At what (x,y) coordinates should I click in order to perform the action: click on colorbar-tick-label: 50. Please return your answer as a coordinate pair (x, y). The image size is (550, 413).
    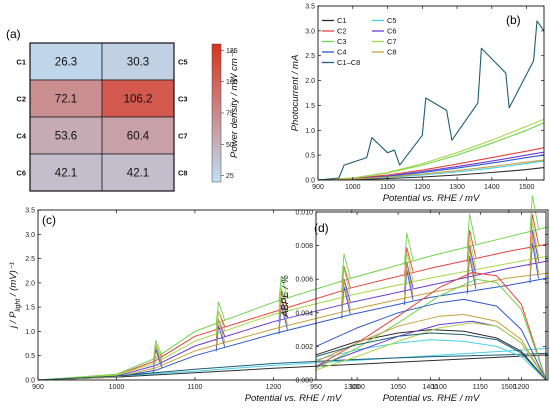
    Looking at the image, I should click on (230, 145).